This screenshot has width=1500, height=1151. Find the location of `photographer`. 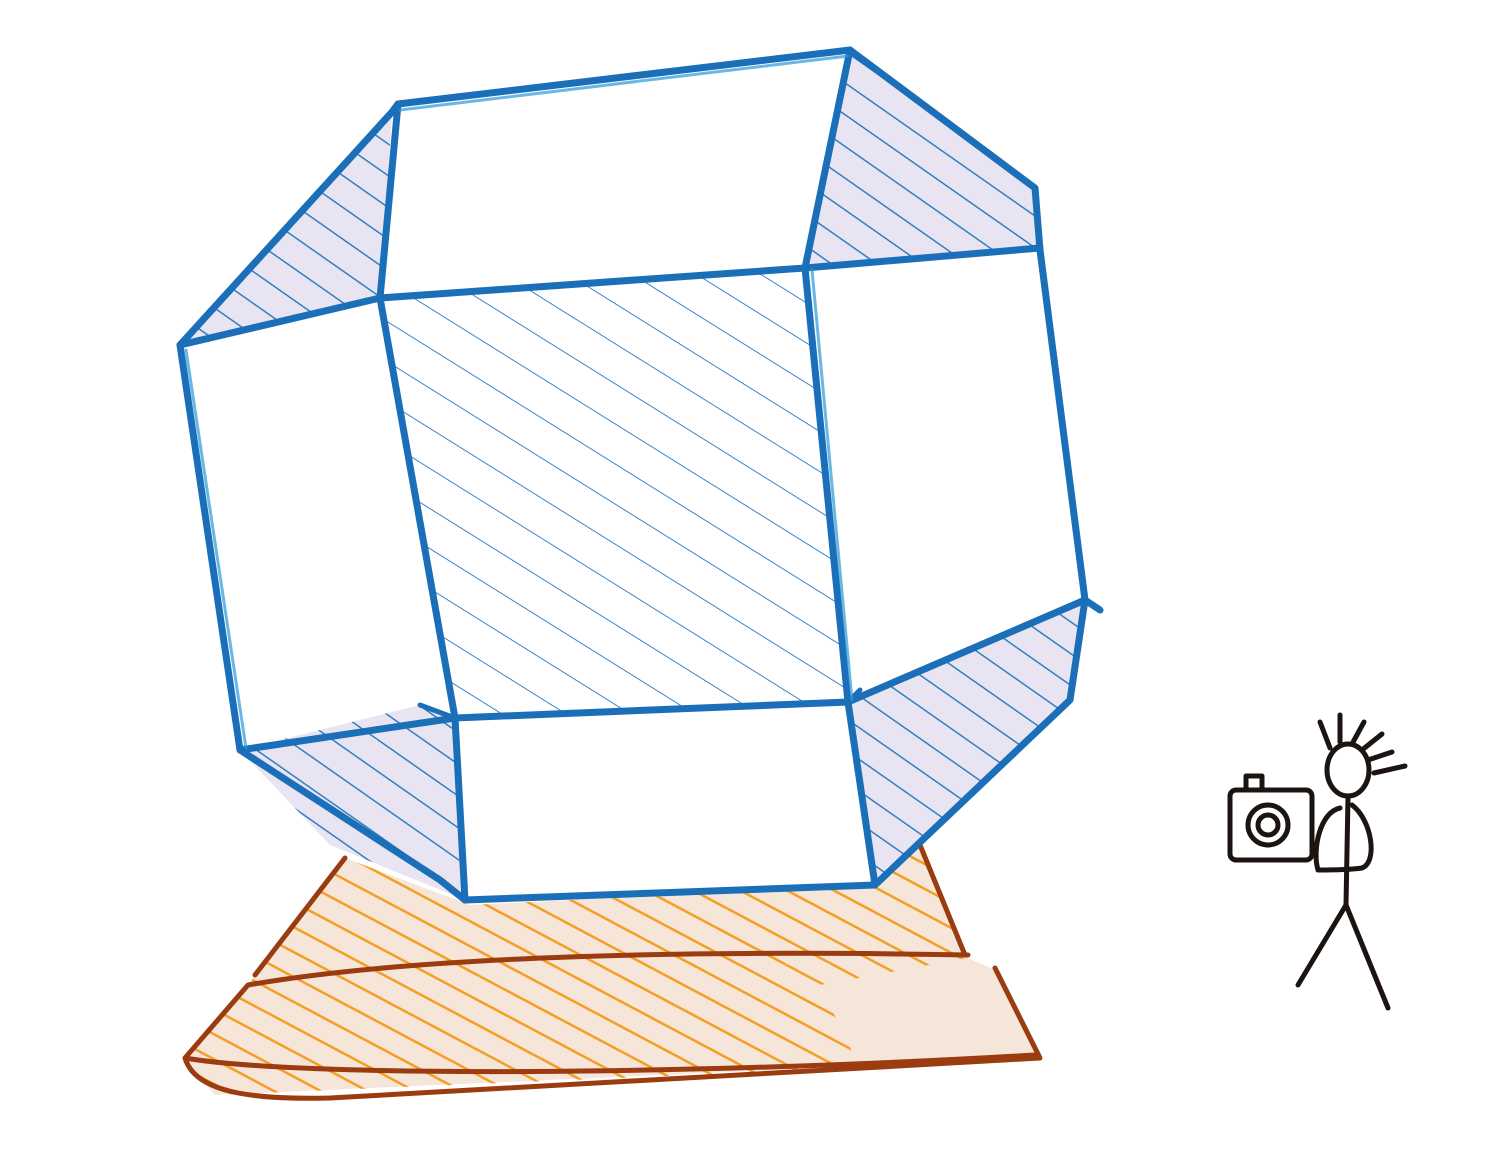

photographer is located at coordinates (1317, 861).